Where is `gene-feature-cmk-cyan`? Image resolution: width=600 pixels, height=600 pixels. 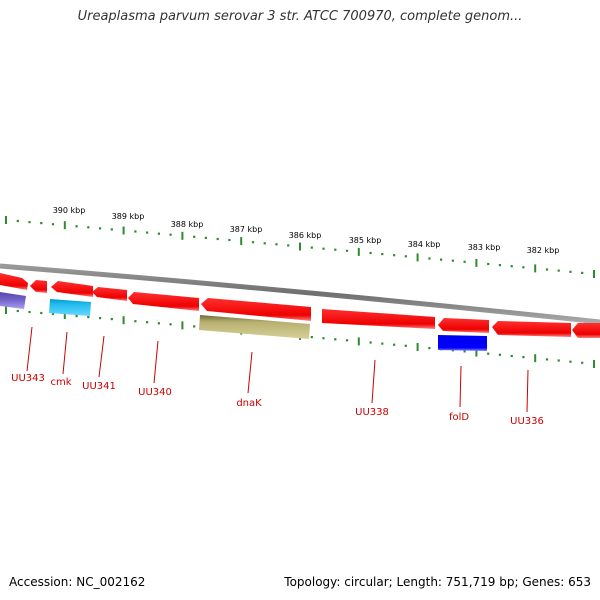 gene-feature-cmk-cyan is located at coordinates (70, 307).